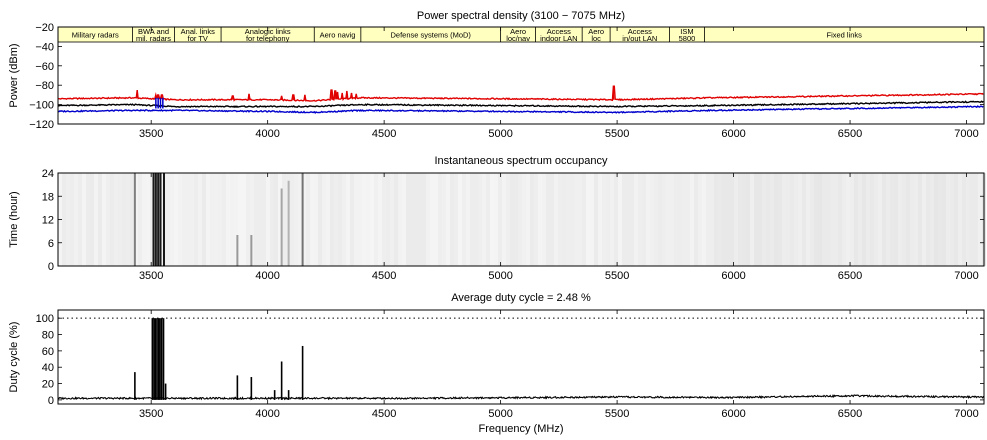 This screenshot has height=440, width=987. Describe the element at coordinates (521, 161) in the screenshot. I see `plot-title: Instantaneous spectrum occupancy` at that location.